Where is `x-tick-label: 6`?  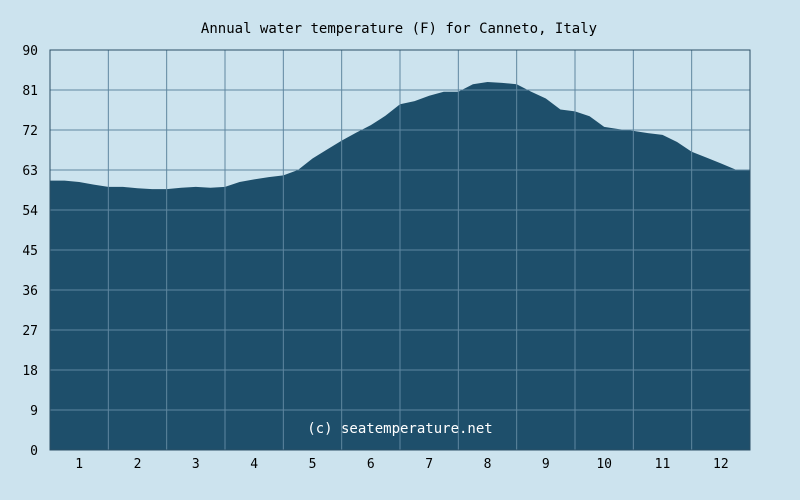
x-tick-label: 6 is located at coordinates (371, 464).